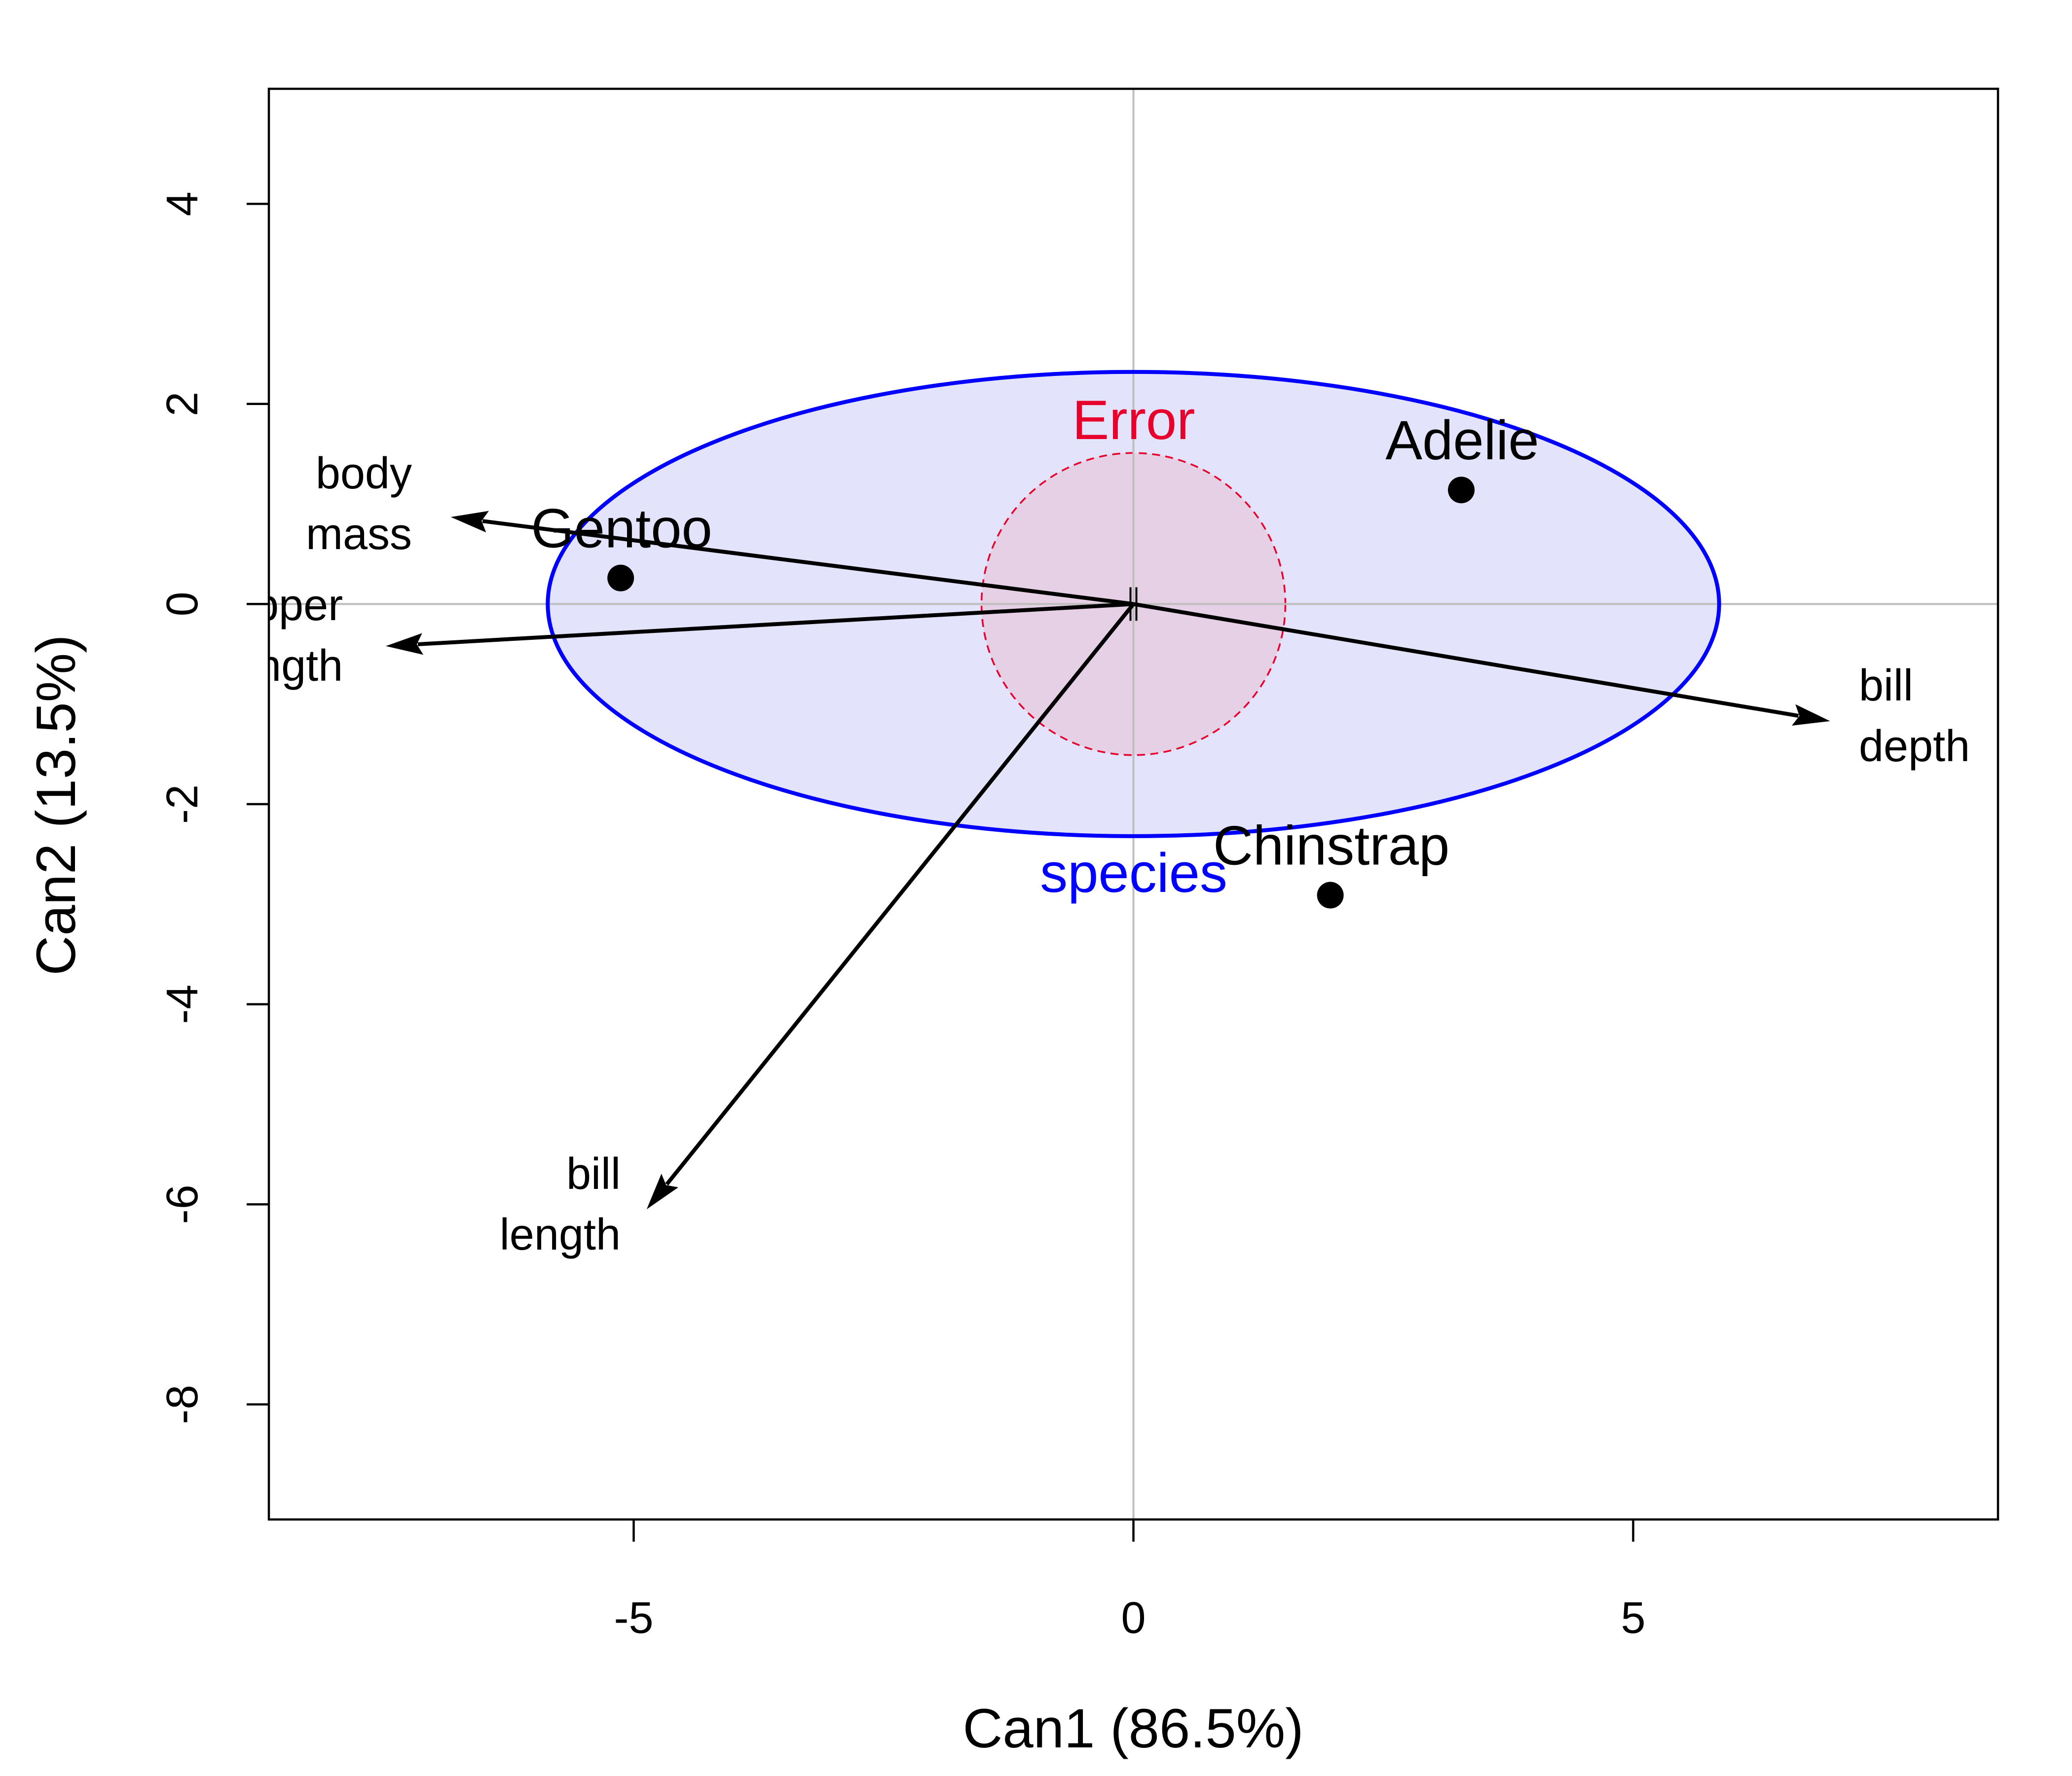 Image resolution: width=2072 pixels, height=1776 pixels. Describe the element at coordinates (56, 805) in the screenshot. I see `y-axis-label: Can2 (13.5%)` at that location.